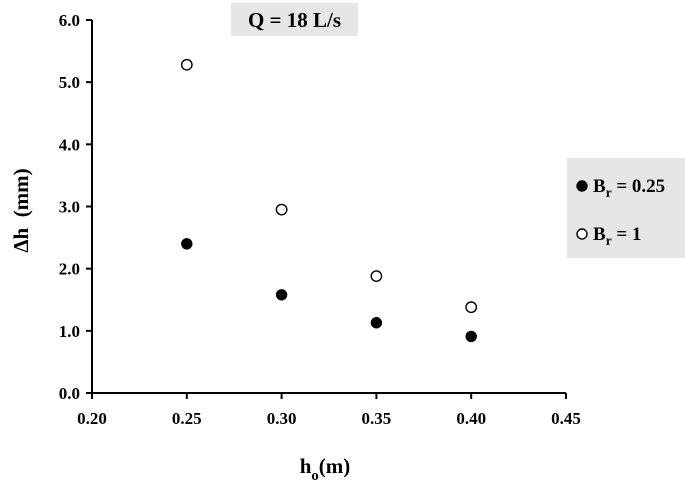  Describe the element at coordinates (69, 269) in the screenshot. I see `y-tick-label: 2.0` at that location.